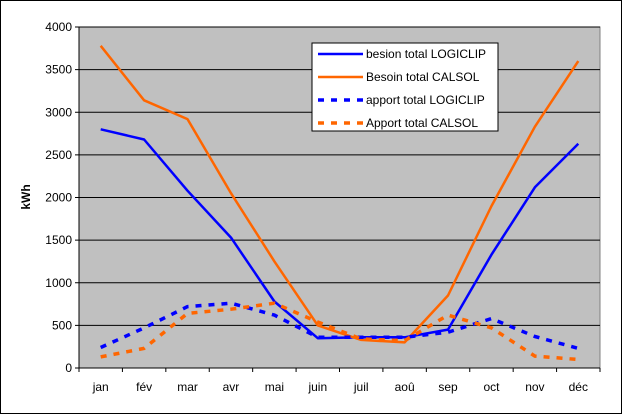 The image size is (622, 414). I want to click on x-tick-labels: jan fév mar avr mai juin juil aoû sep oct nov déc, so click(340, 387).